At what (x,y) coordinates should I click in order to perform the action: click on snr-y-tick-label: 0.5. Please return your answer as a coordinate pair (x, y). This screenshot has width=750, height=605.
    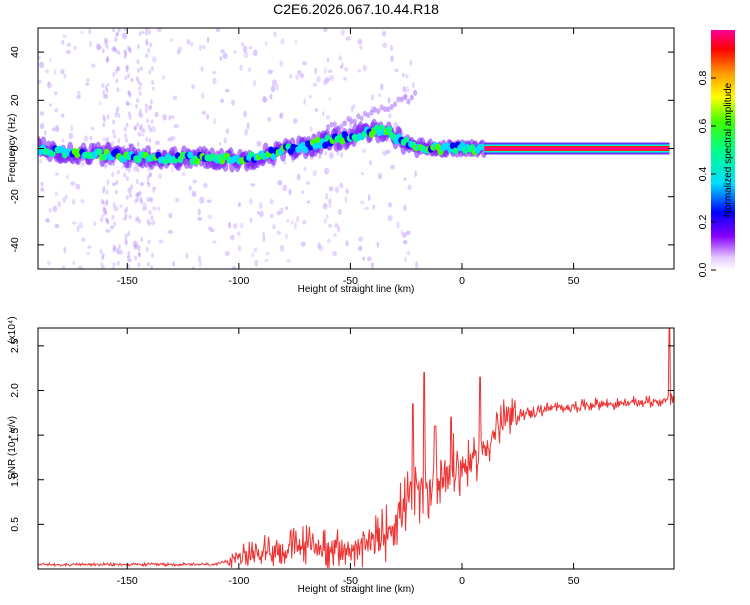
    Looking at the image, I should click on (15, 524).